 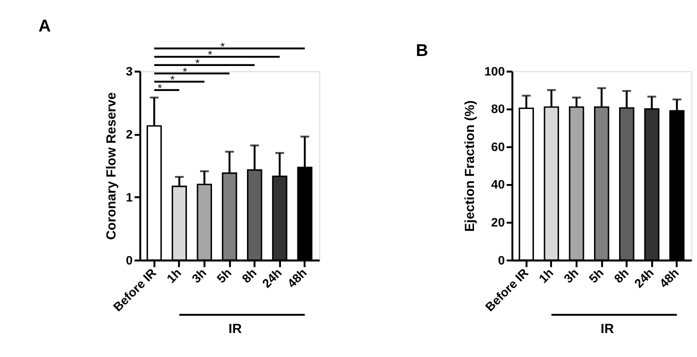 What do you see at coordinates (44, 26) in the screenshot?
I see `chart-title: A` at bounding box center [44, 26].